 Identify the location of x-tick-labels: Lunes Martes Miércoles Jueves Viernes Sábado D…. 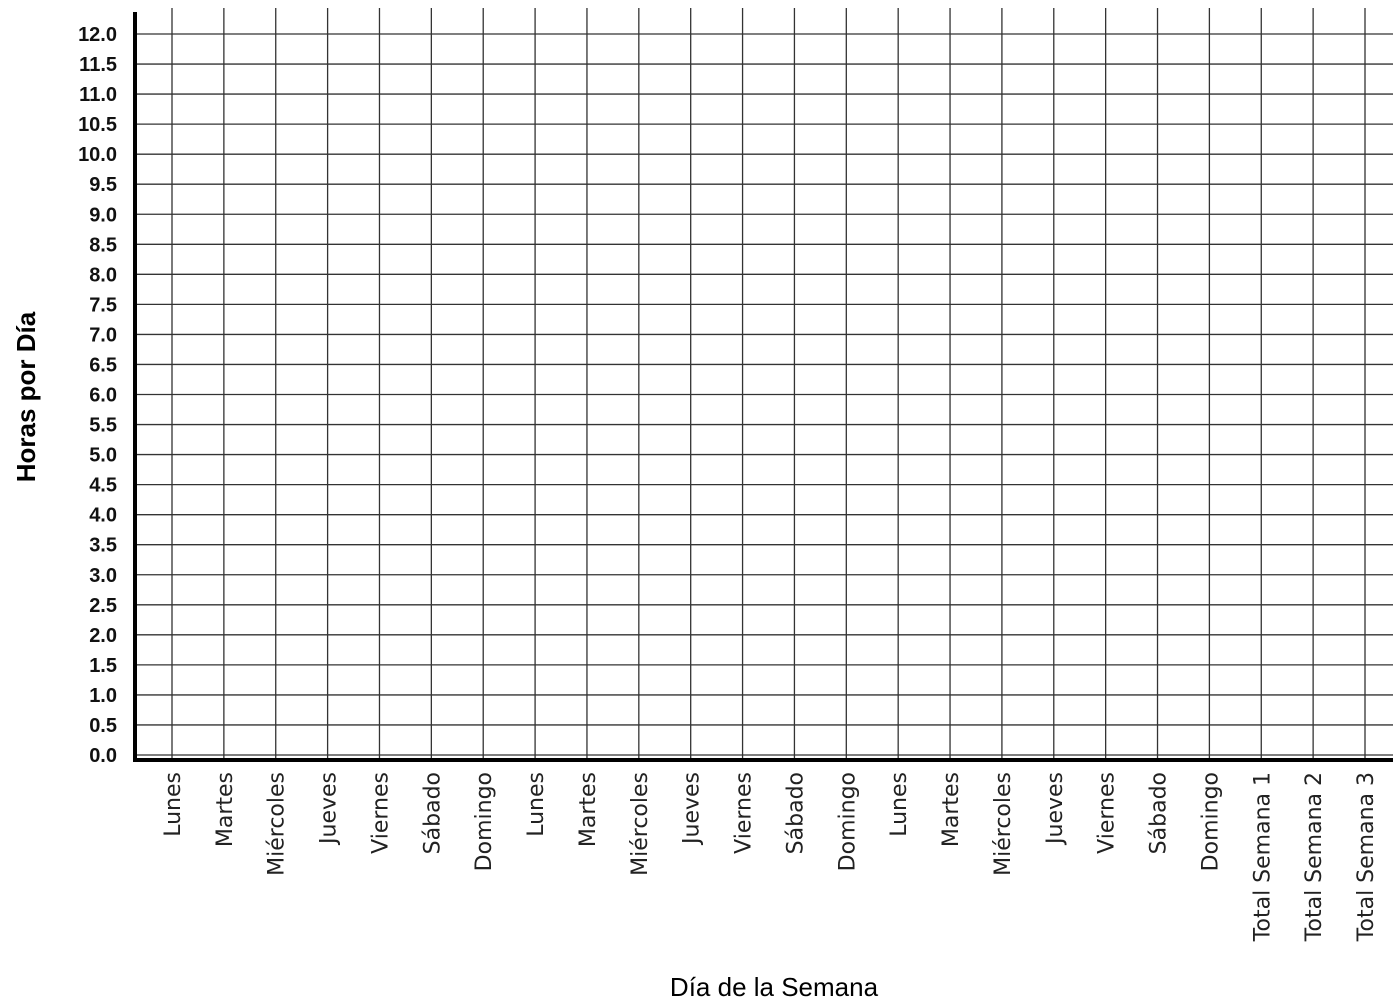
(770, 857).